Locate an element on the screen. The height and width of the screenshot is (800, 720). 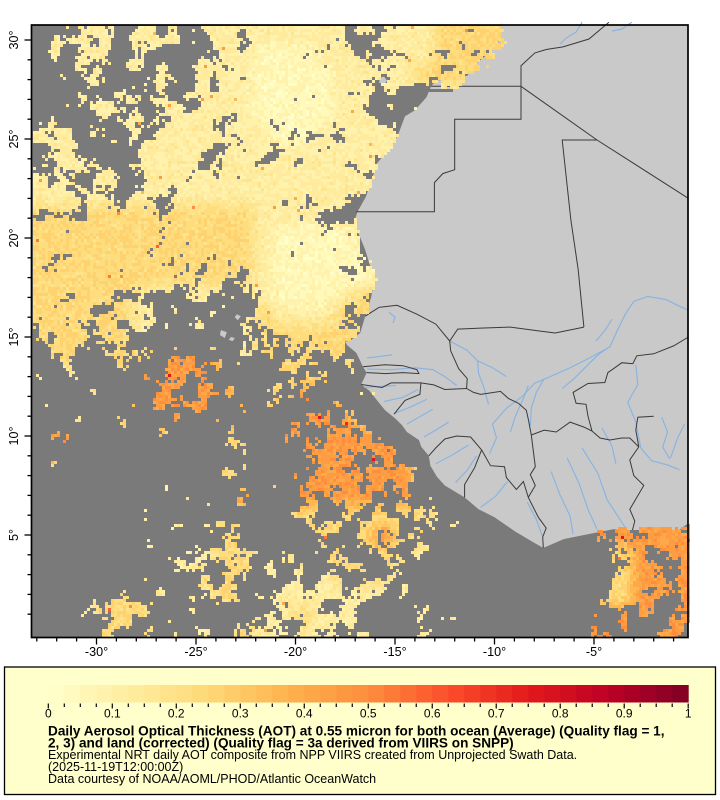
svg-text: -20° is located at coordinates (295, 652).